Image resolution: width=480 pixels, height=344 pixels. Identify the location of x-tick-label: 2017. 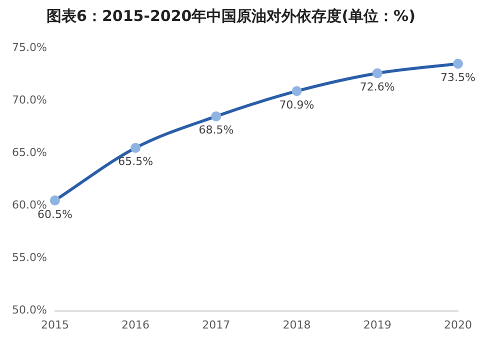
(216, 325).